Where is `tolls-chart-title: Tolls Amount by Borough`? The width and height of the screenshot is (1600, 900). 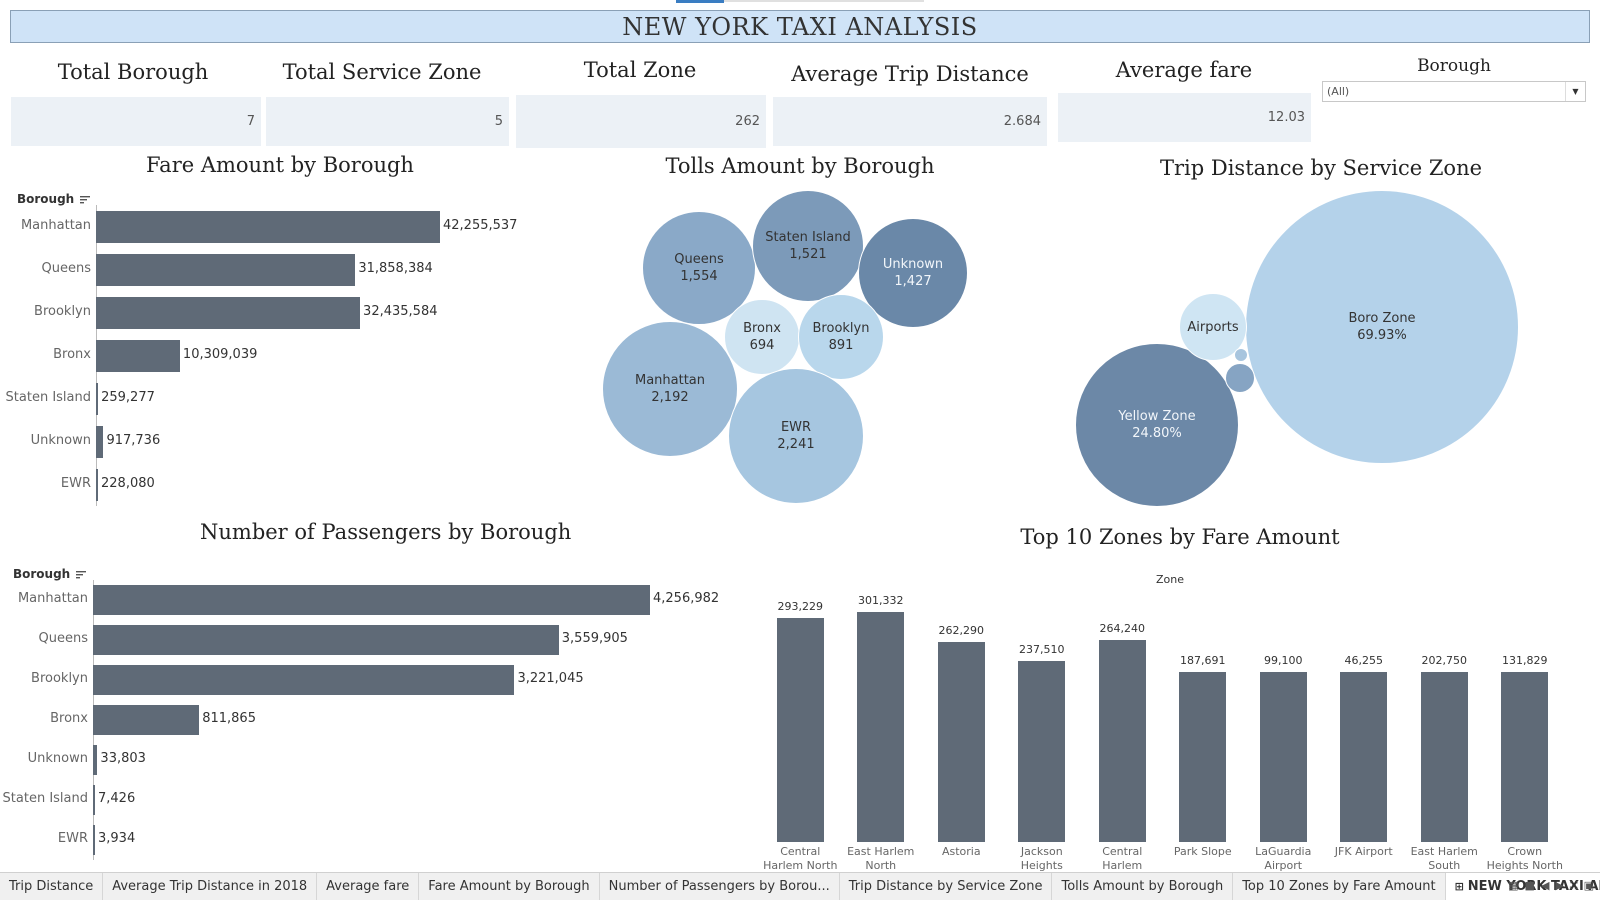
tolls-chart-title: Tolls Amount by Borough is located at coordinates (800, 166).